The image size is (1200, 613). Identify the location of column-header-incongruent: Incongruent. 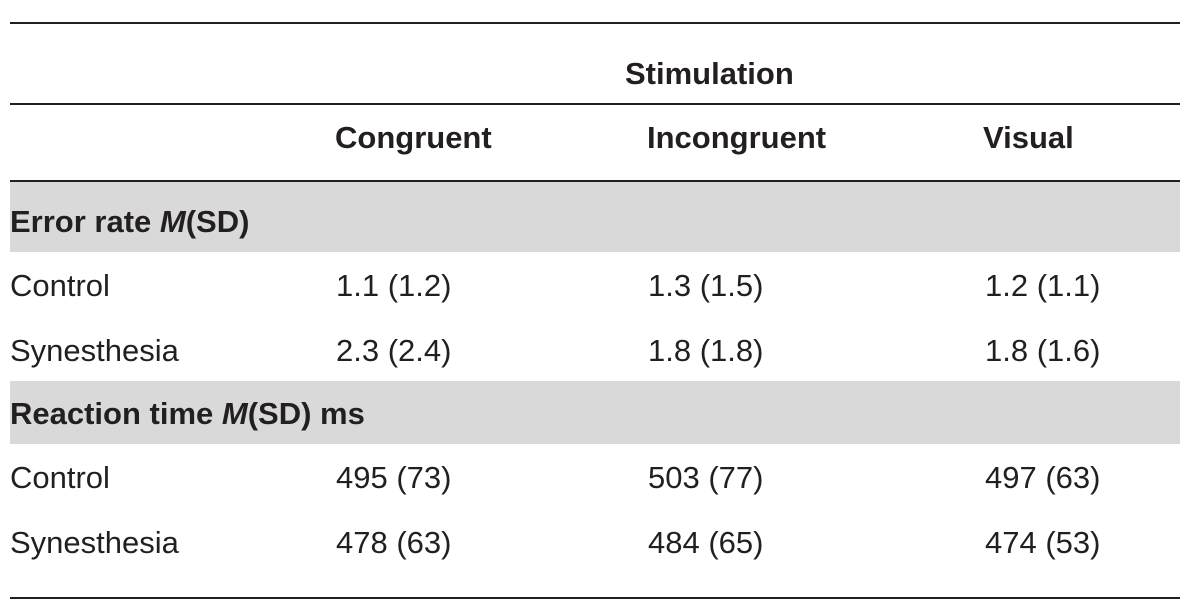
(737, 137).